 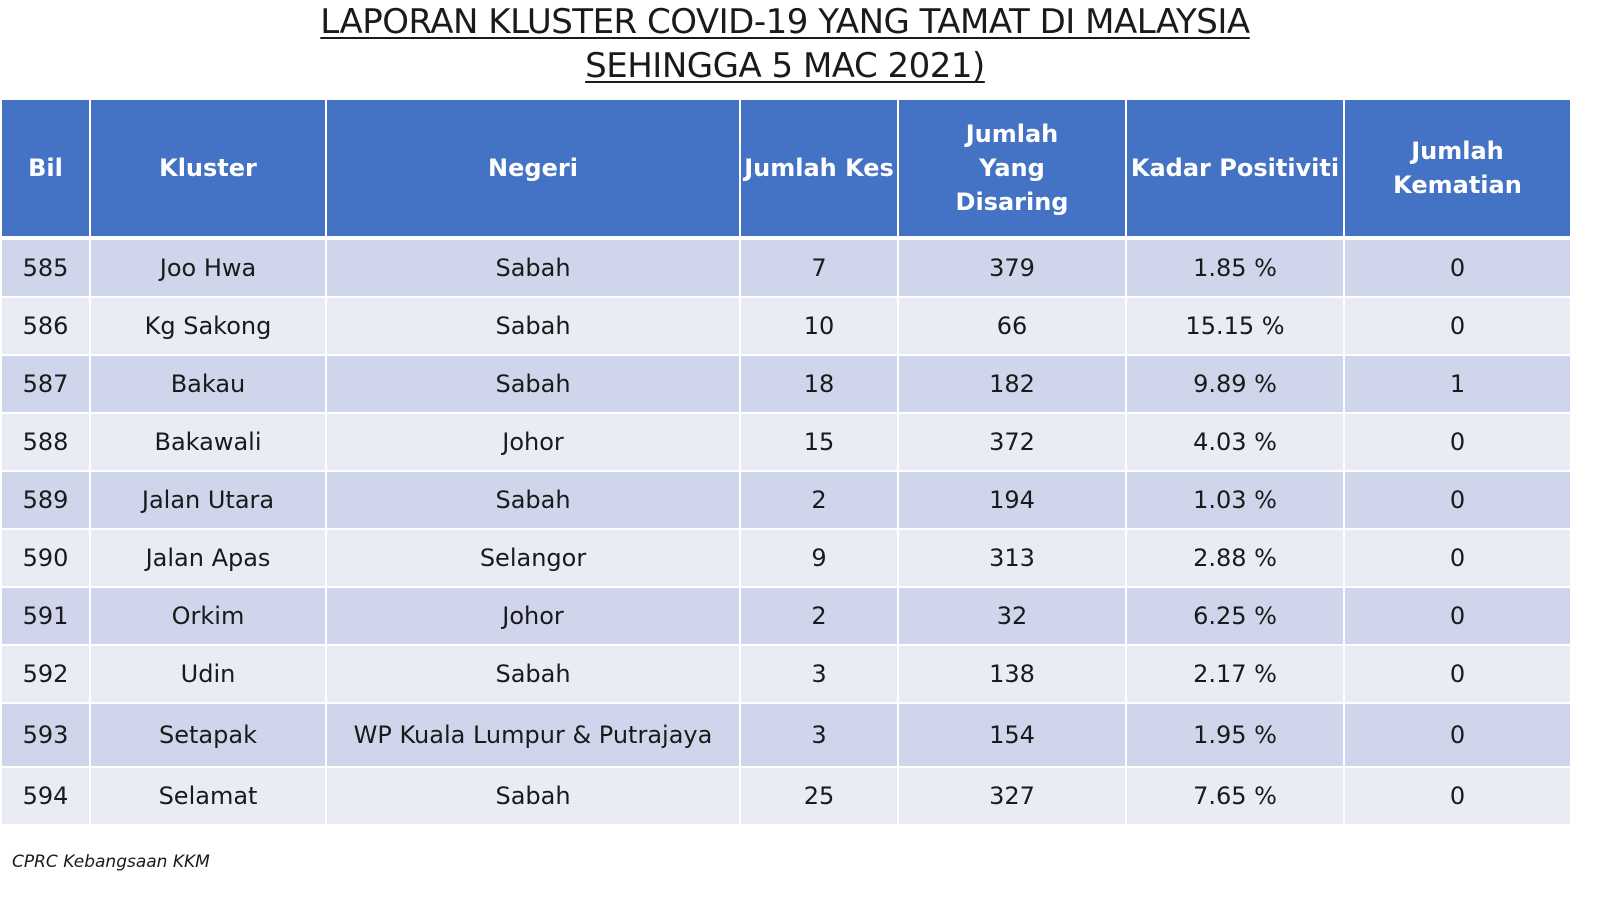 I want to click on cell-bil: 589, so click(x=45, y=500).